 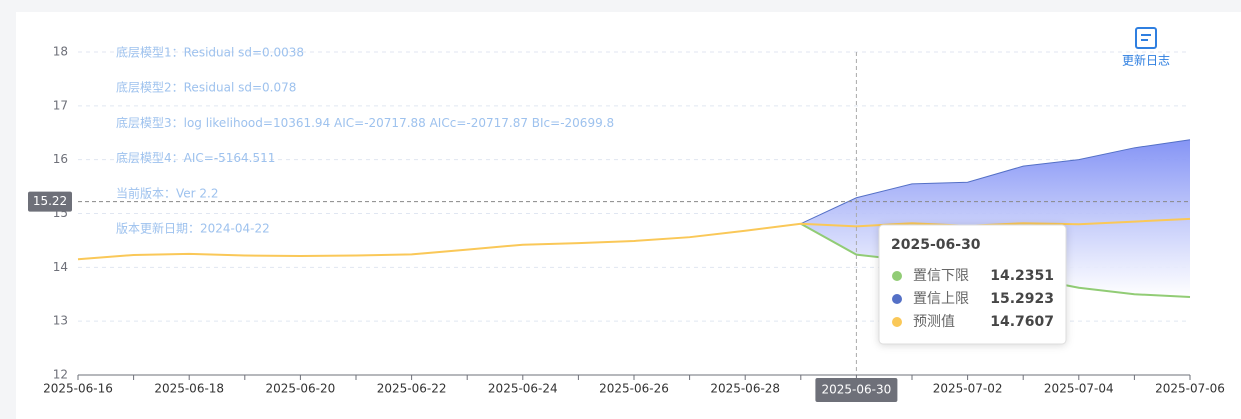 What do you see at coordinates (1146, 60) in the screenshot?
I see `button-label: 更新日志` at bounding box center [1146, 60].